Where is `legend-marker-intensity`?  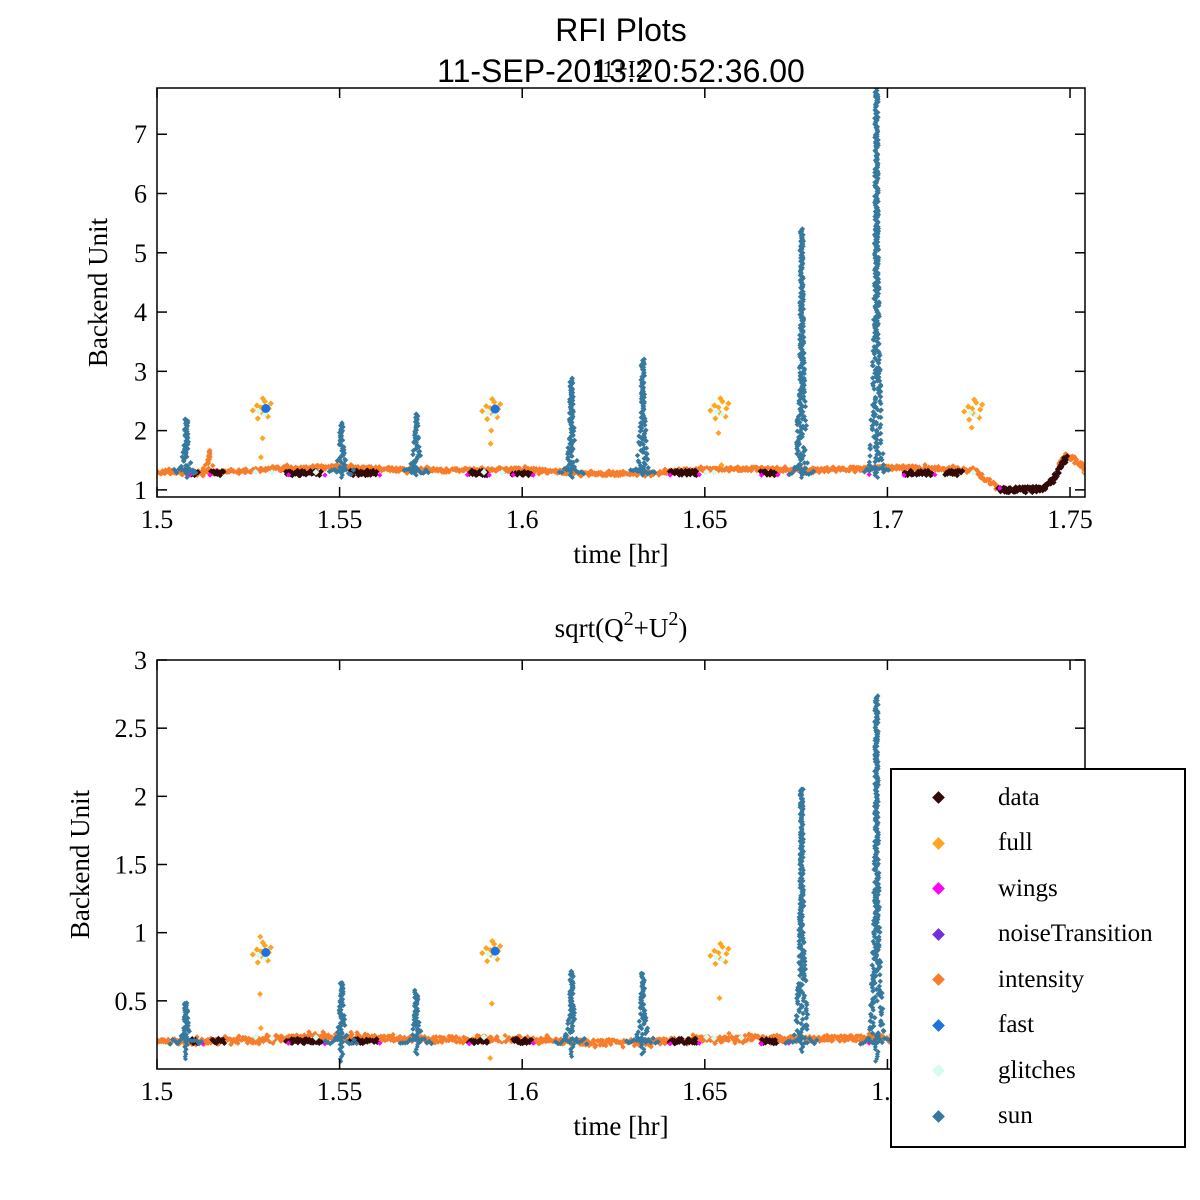
legend-marker-intensity is located at coordinates (938, 980).